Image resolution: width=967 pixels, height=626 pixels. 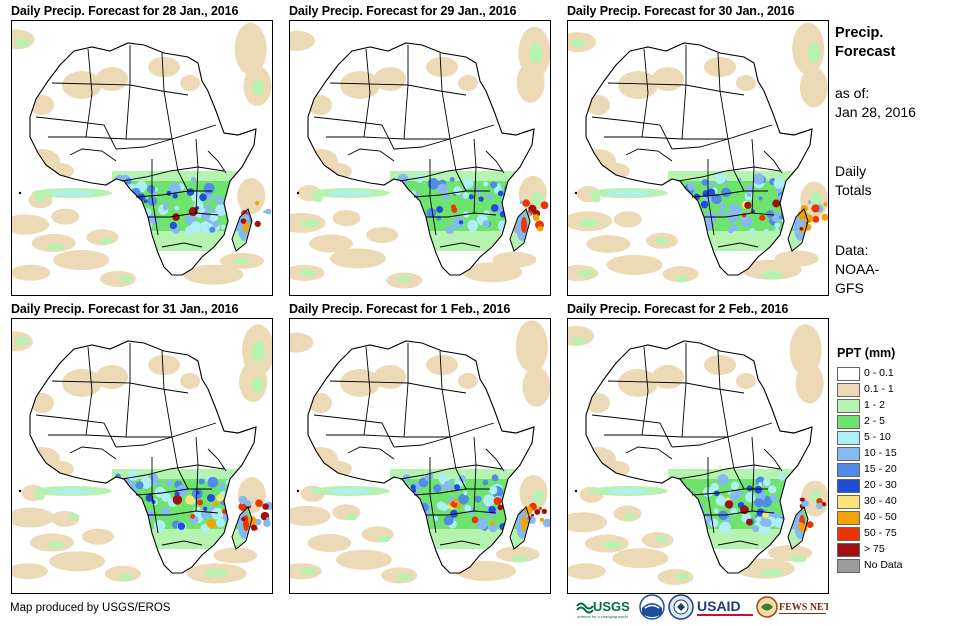 I want to click on sidebar-title-line1: Precip., so click(x=859, y=33).